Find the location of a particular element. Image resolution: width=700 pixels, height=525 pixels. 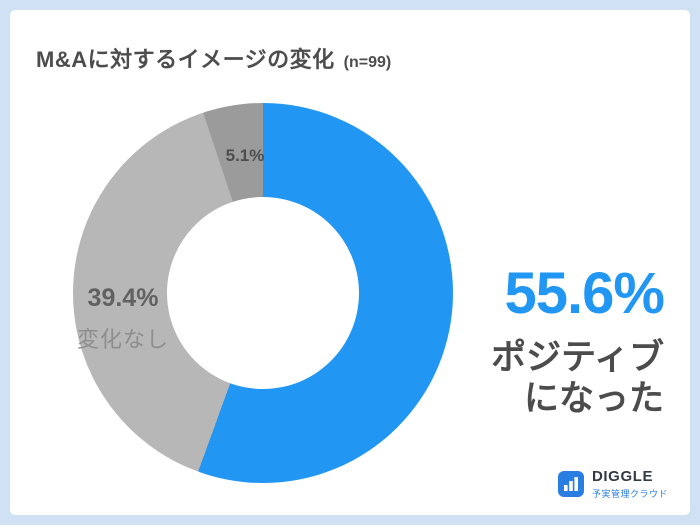

diggle-logo-icon is located at coordinates (570, 484).